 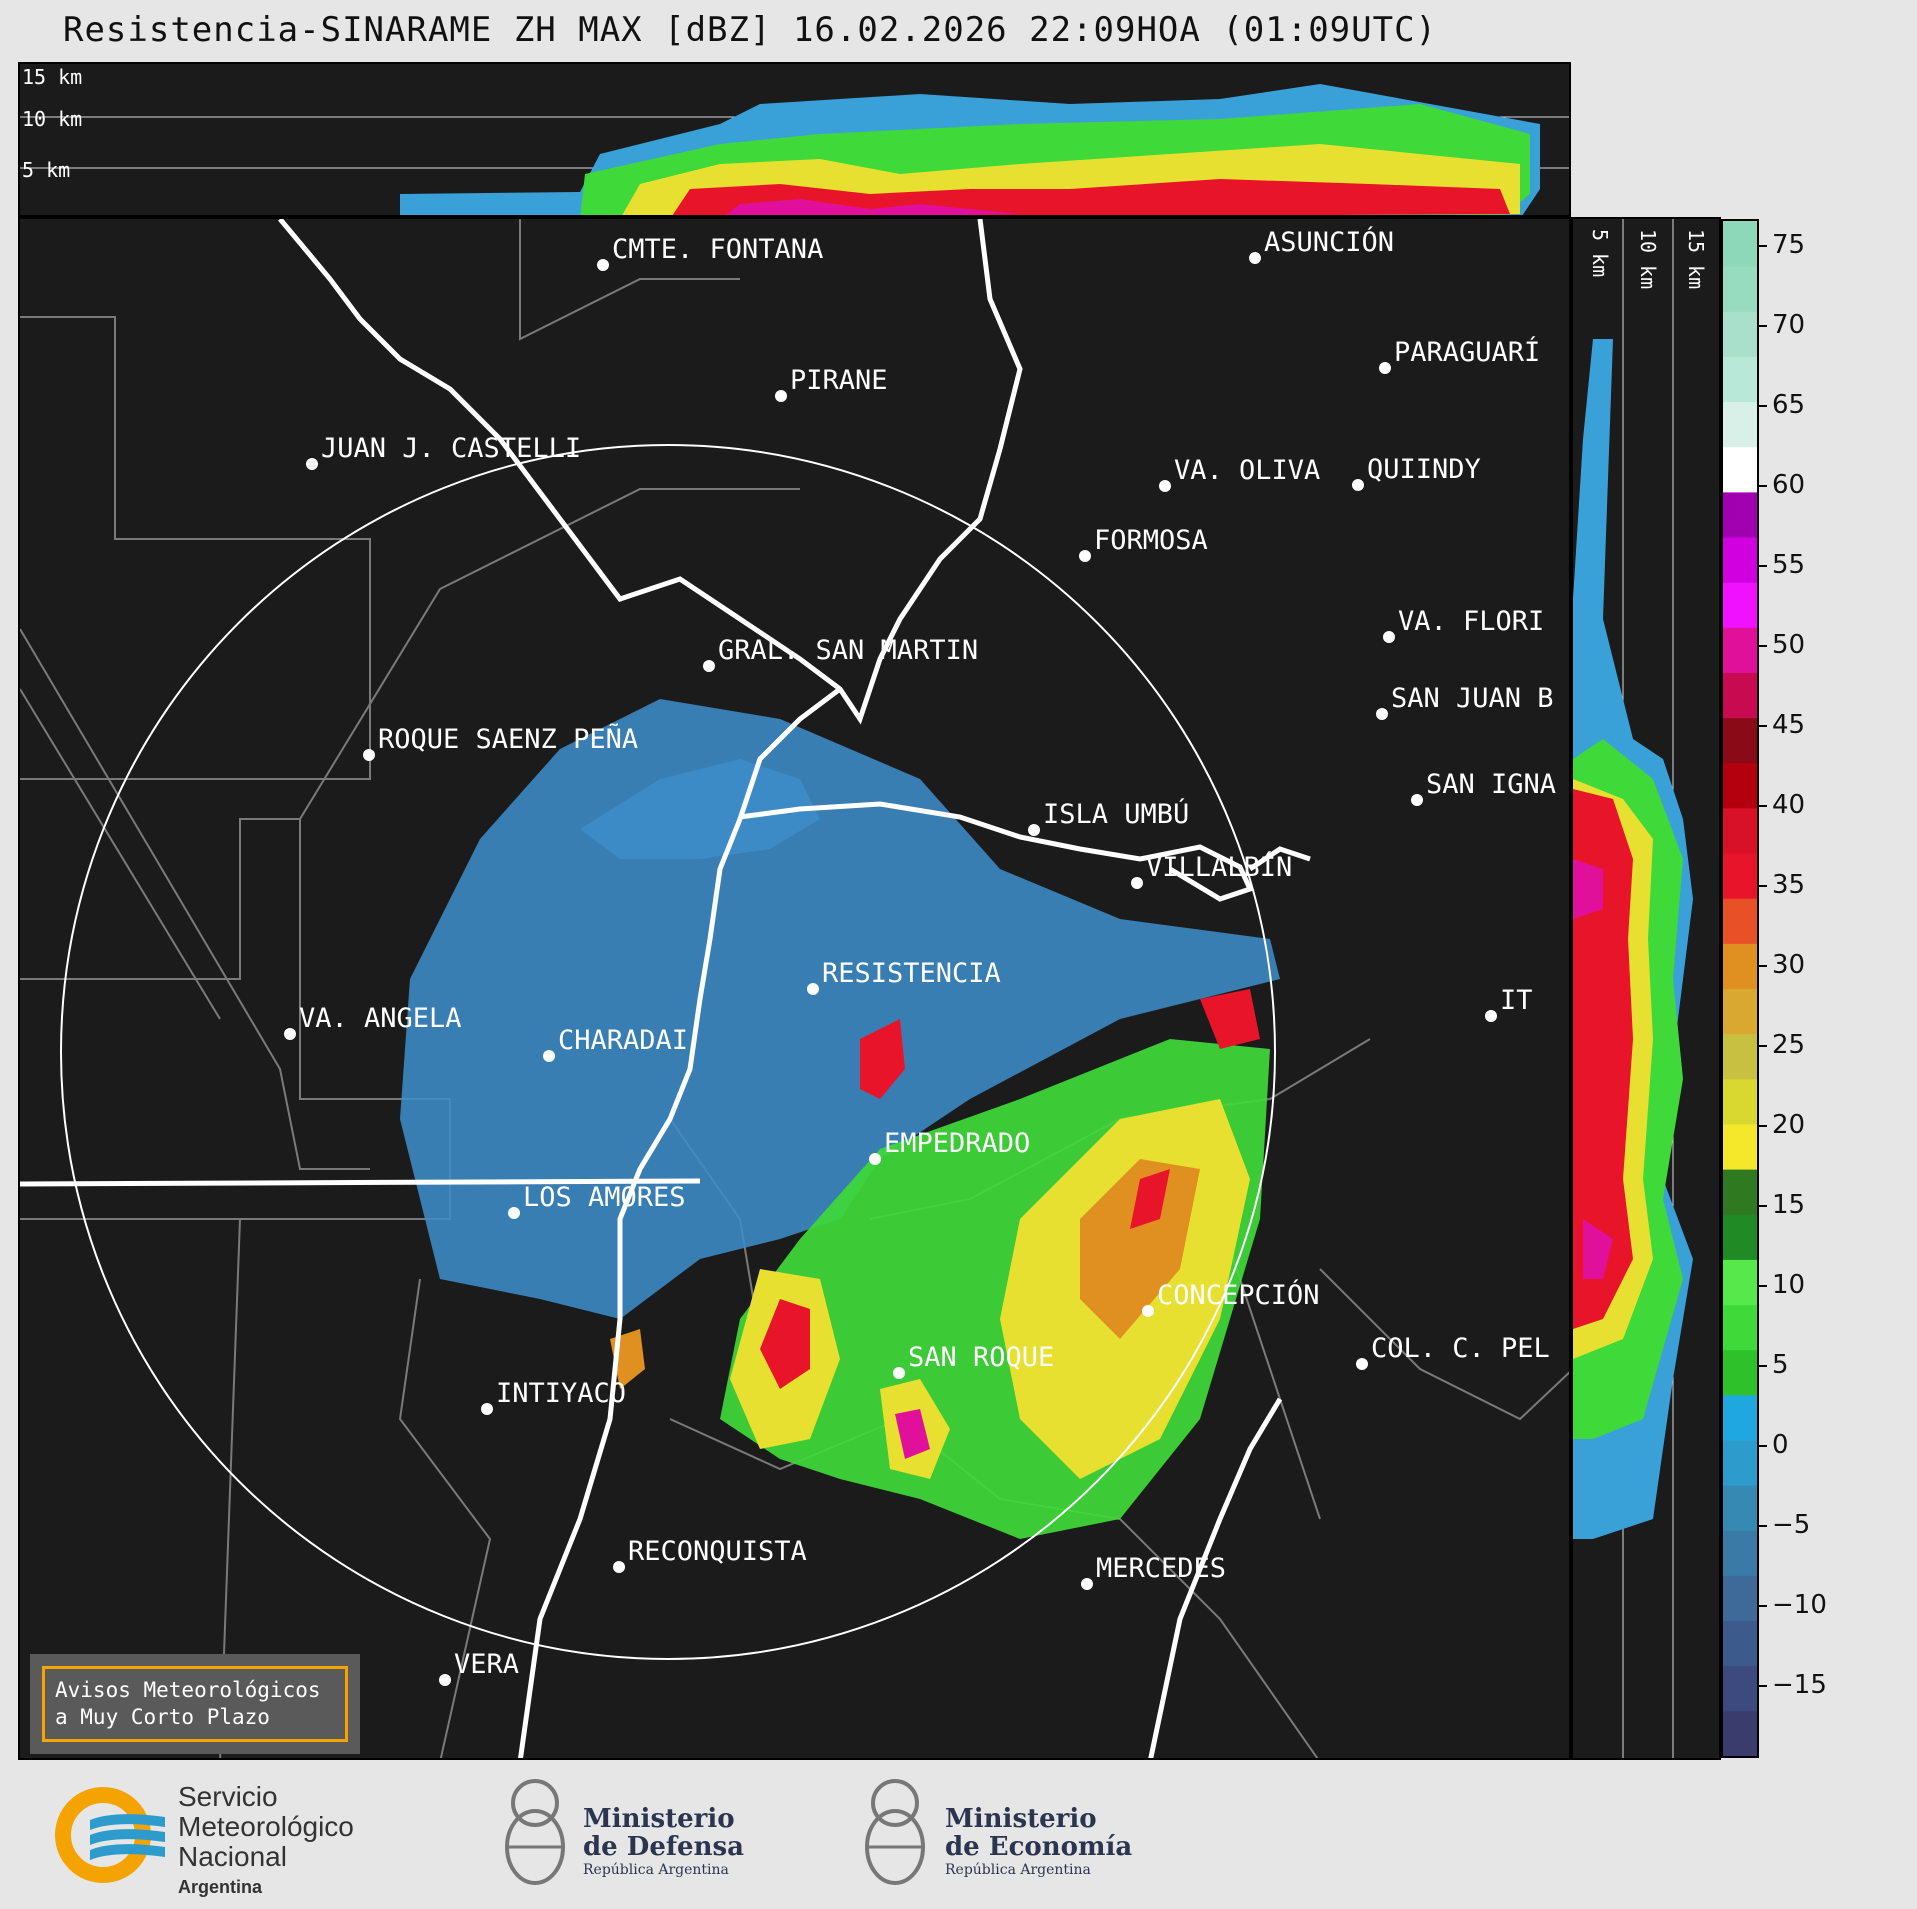 I want to click on colorbar-tick-label: 15, so click(x=1789, y=1205).